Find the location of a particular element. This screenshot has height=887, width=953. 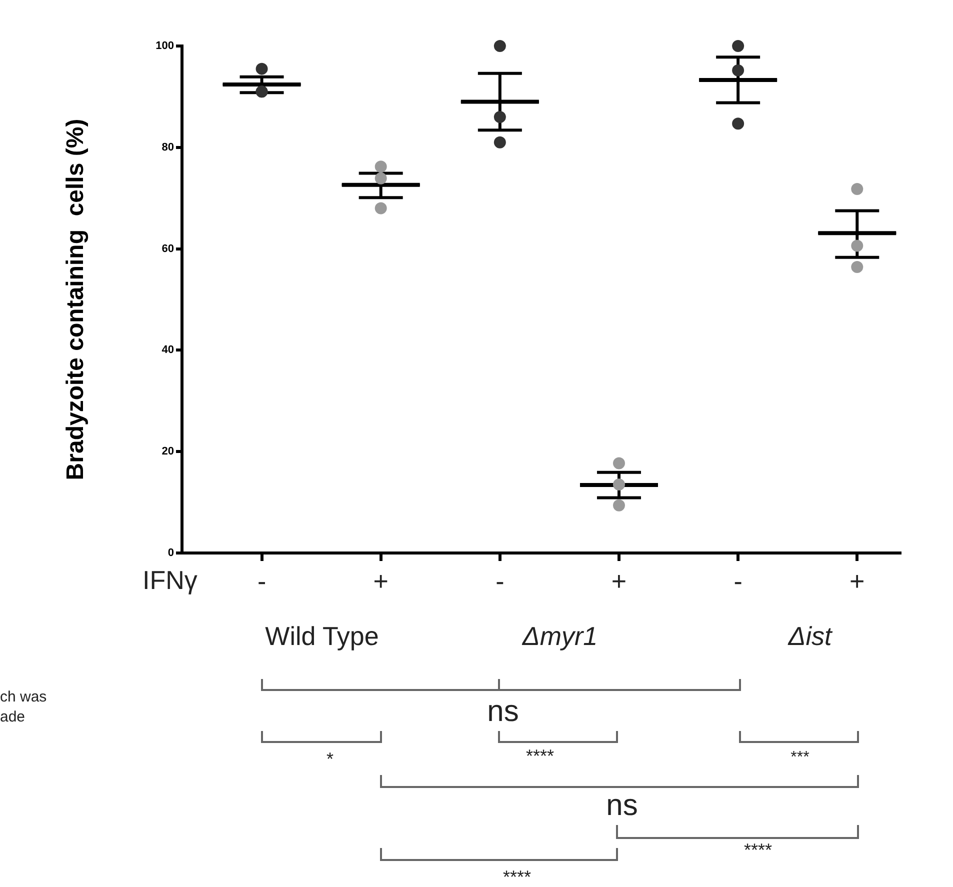

y-tick-label: 20 is located at coordinates (168, 452).